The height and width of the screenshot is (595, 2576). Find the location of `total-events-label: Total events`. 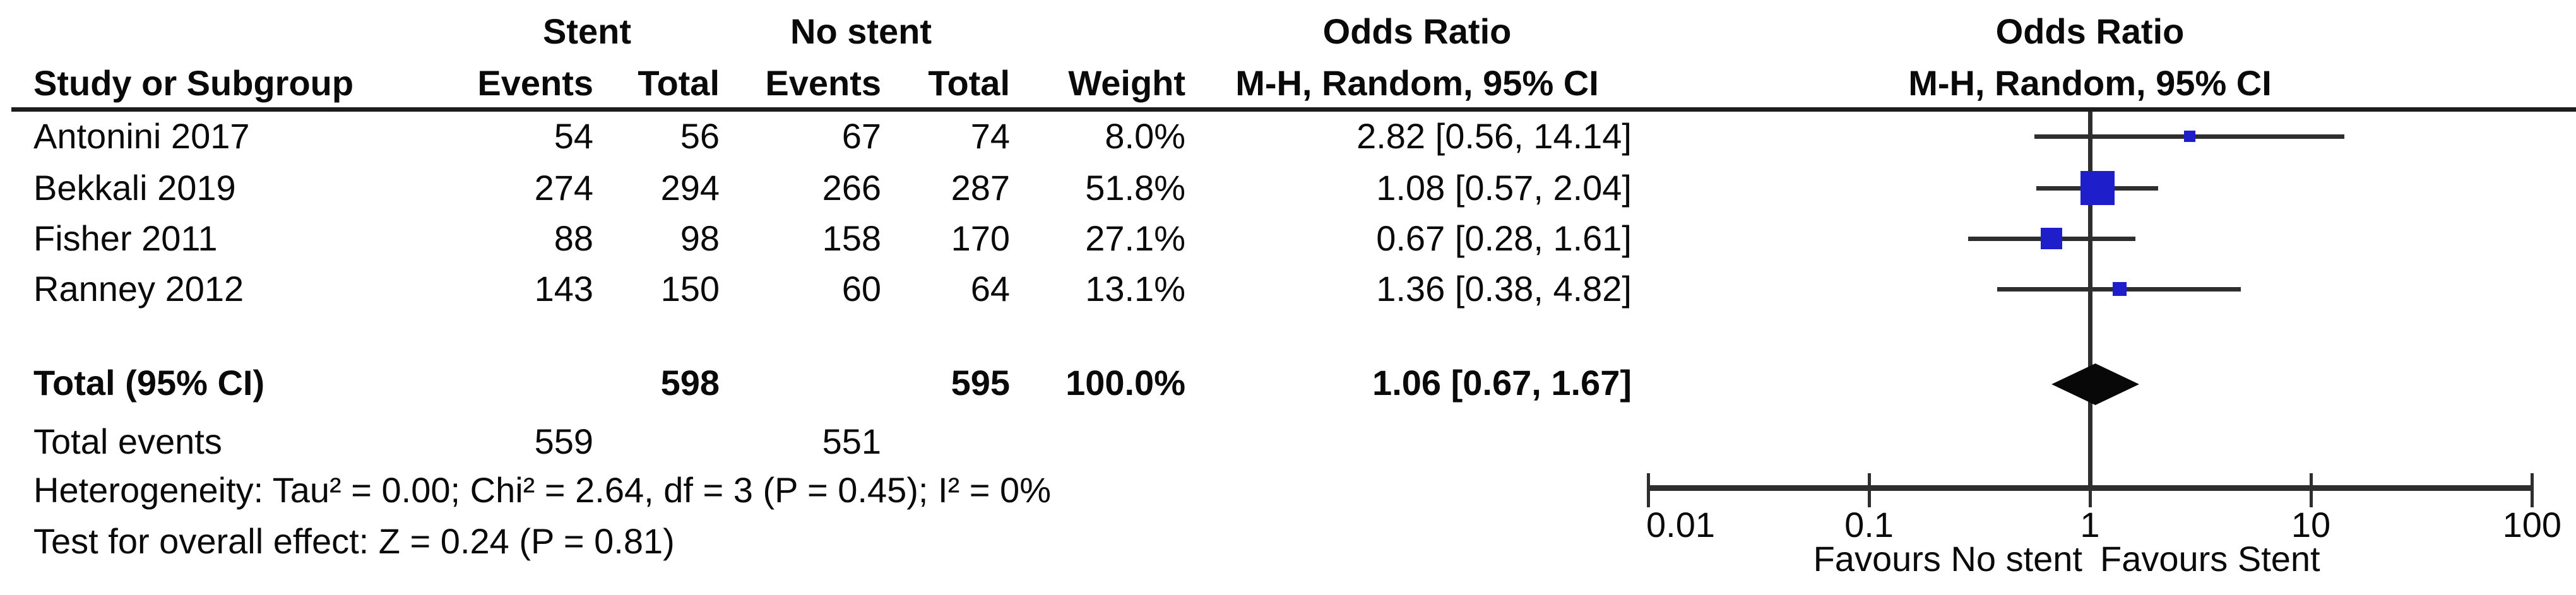

total-events-label: Total events is located at coordinates (127, 441).